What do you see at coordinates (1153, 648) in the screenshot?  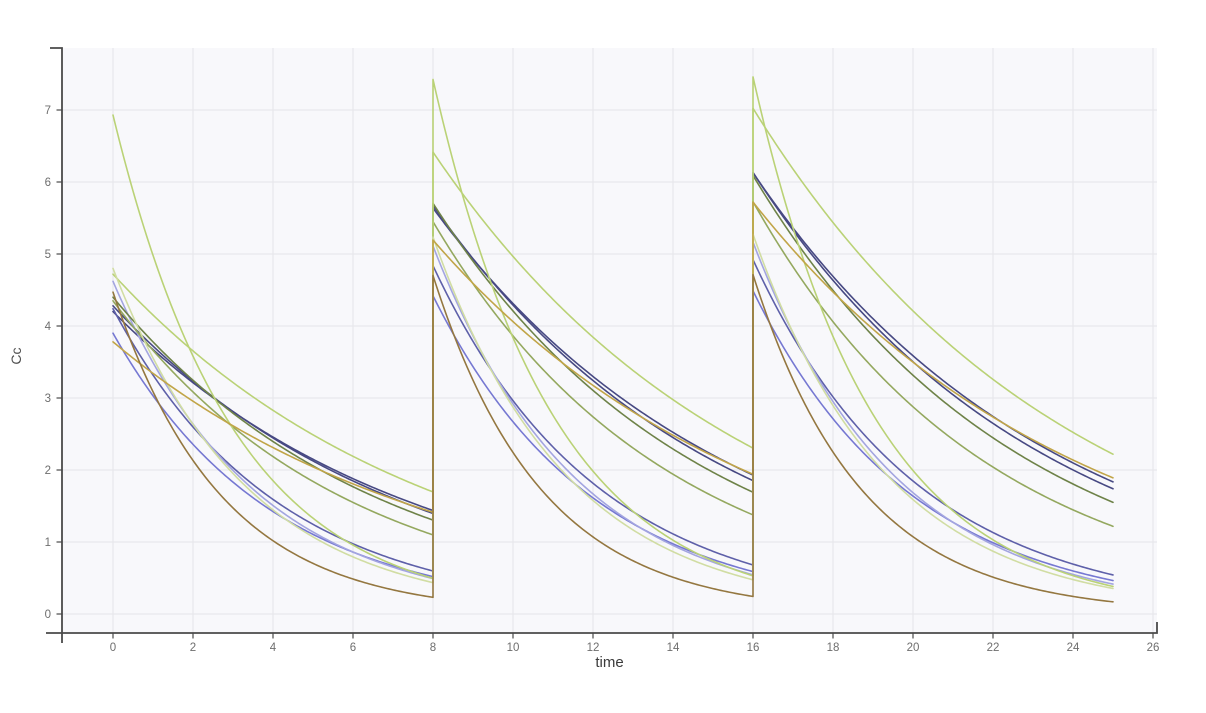 I see `x-tick-label: 26` at bounding box center [1153, 648].